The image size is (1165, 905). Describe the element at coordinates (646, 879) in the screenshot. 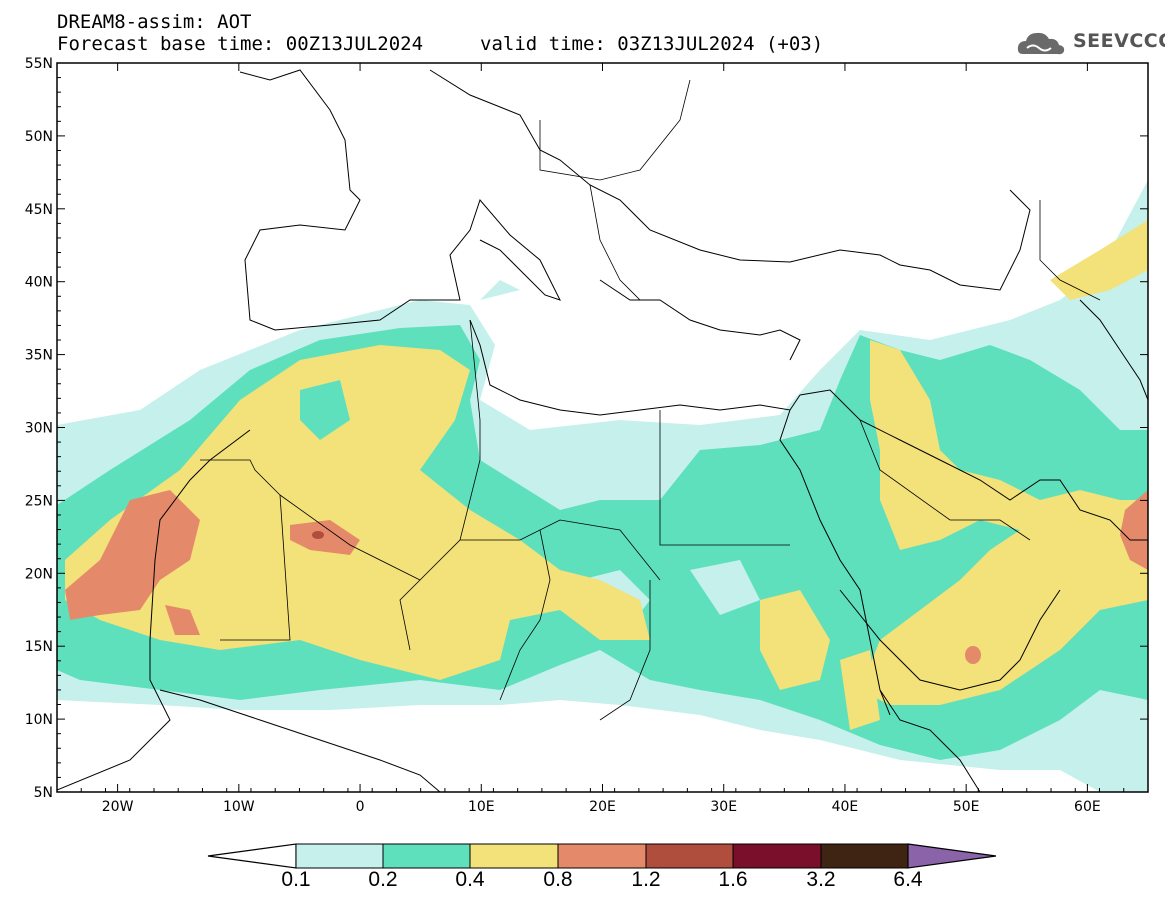

I see `colorbar-label: 1.2` at that location.